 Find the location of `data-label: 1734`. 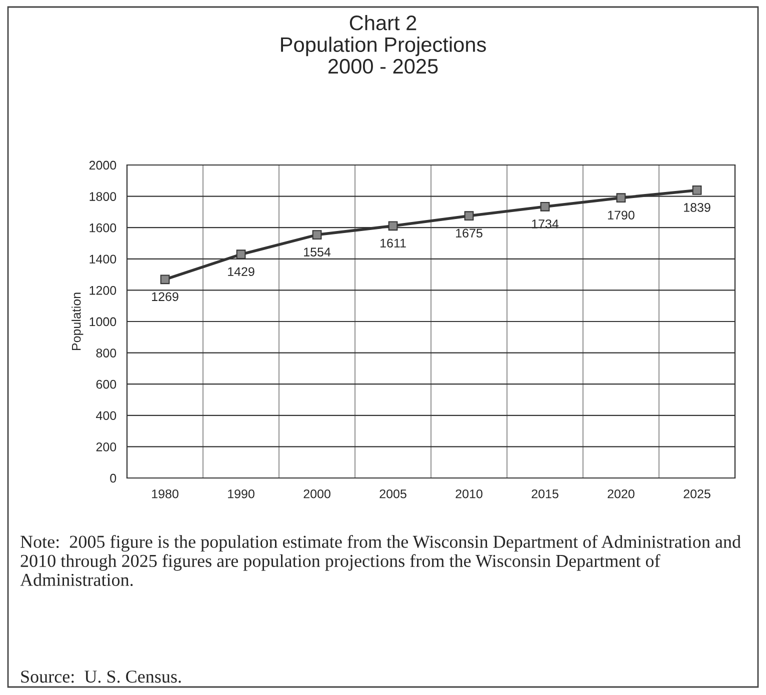

data-label: 1734 is located at coordinates (545, 223).